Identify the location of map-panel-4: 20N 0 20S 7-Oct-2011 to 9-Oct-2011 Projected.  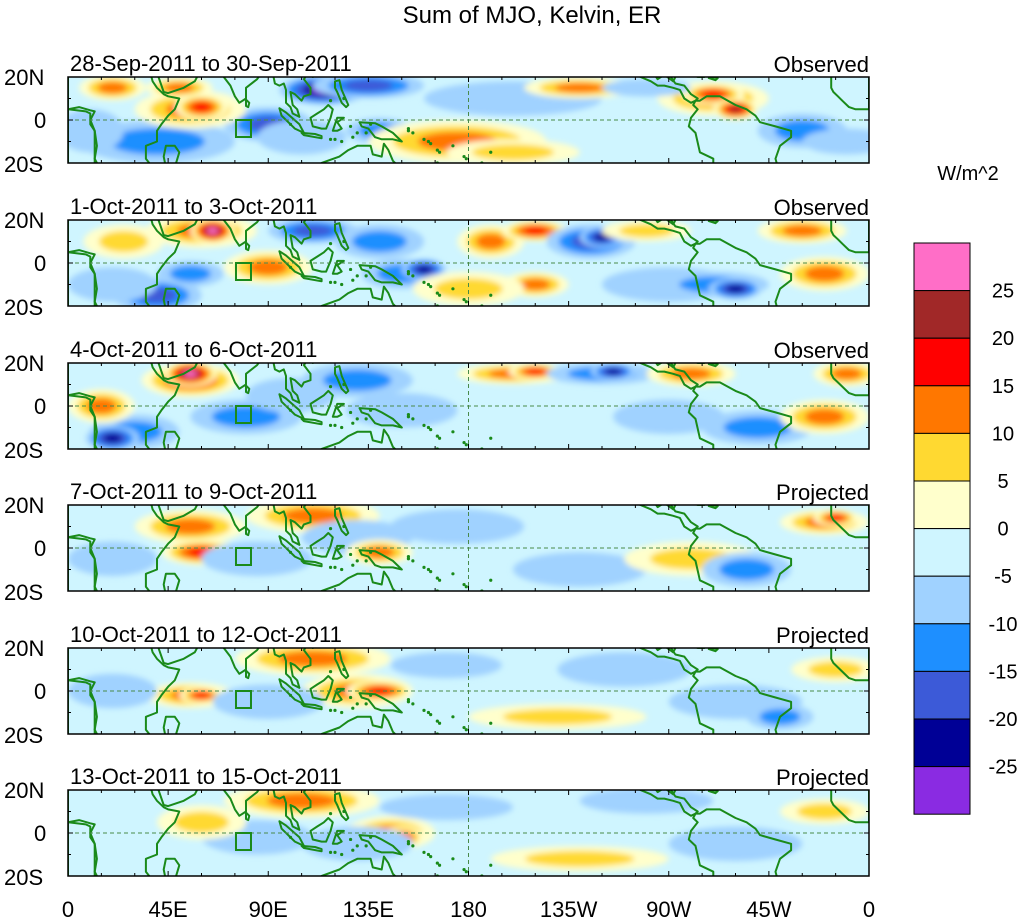
(437, 542).